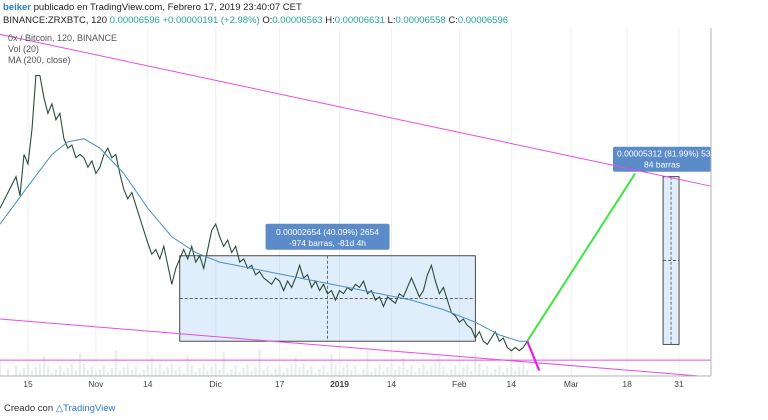 This screenshot has height=420, width=768. I want to click on range-box-label-price: 0.00002654 (40.09%) 2654, so click(327, 232).